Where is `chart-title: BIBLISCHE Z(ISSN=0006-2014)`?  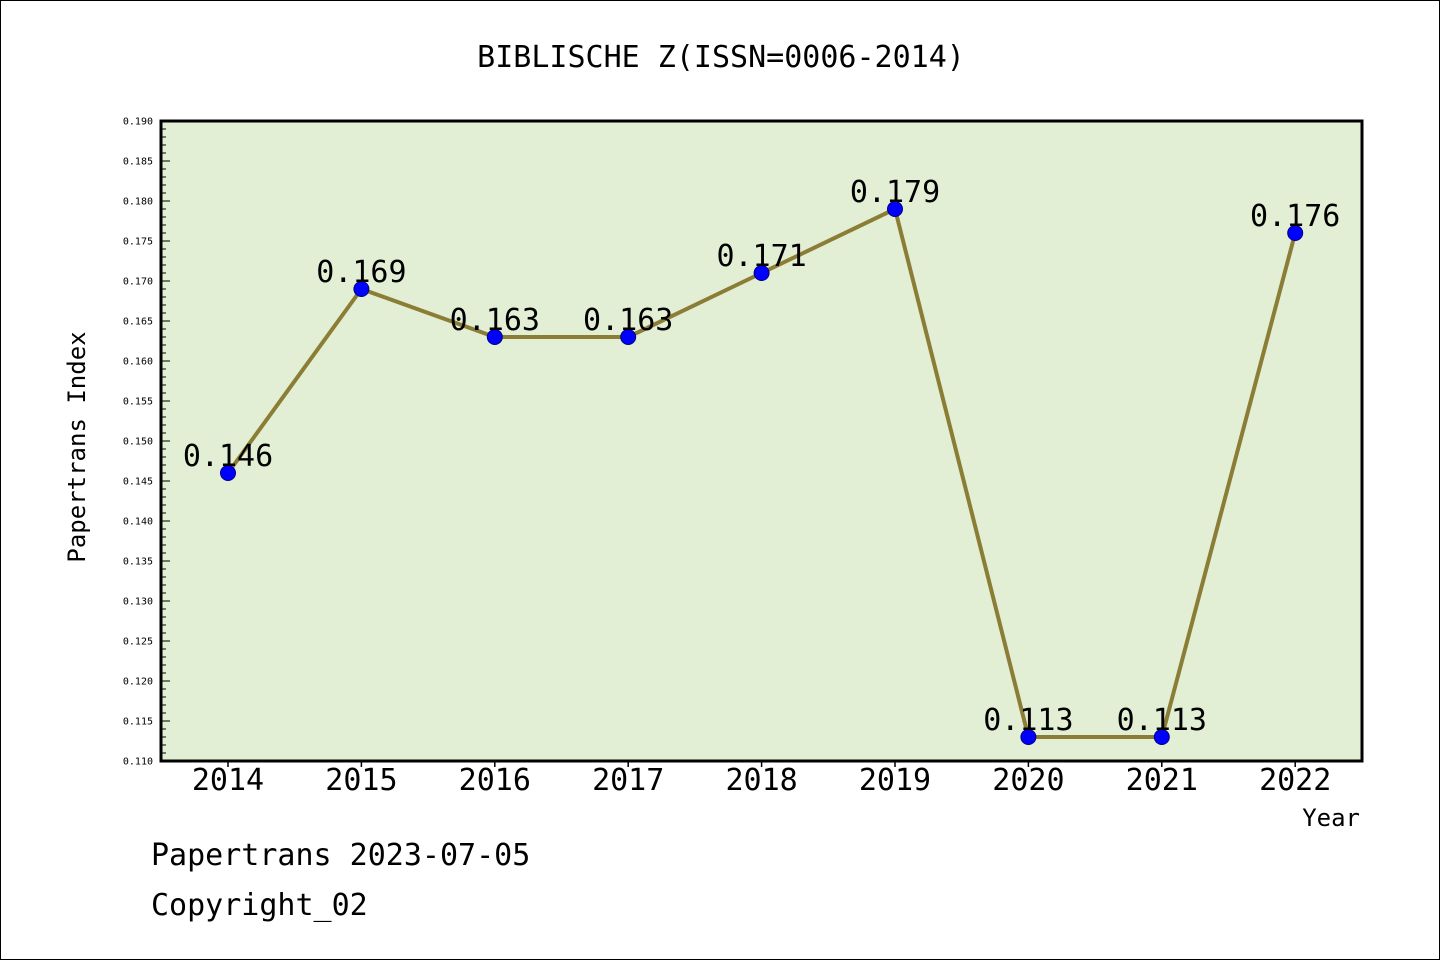
chart-title: BIBLISCHE Z(ISSN=0006-2014) is located at coordinates (721, 57).